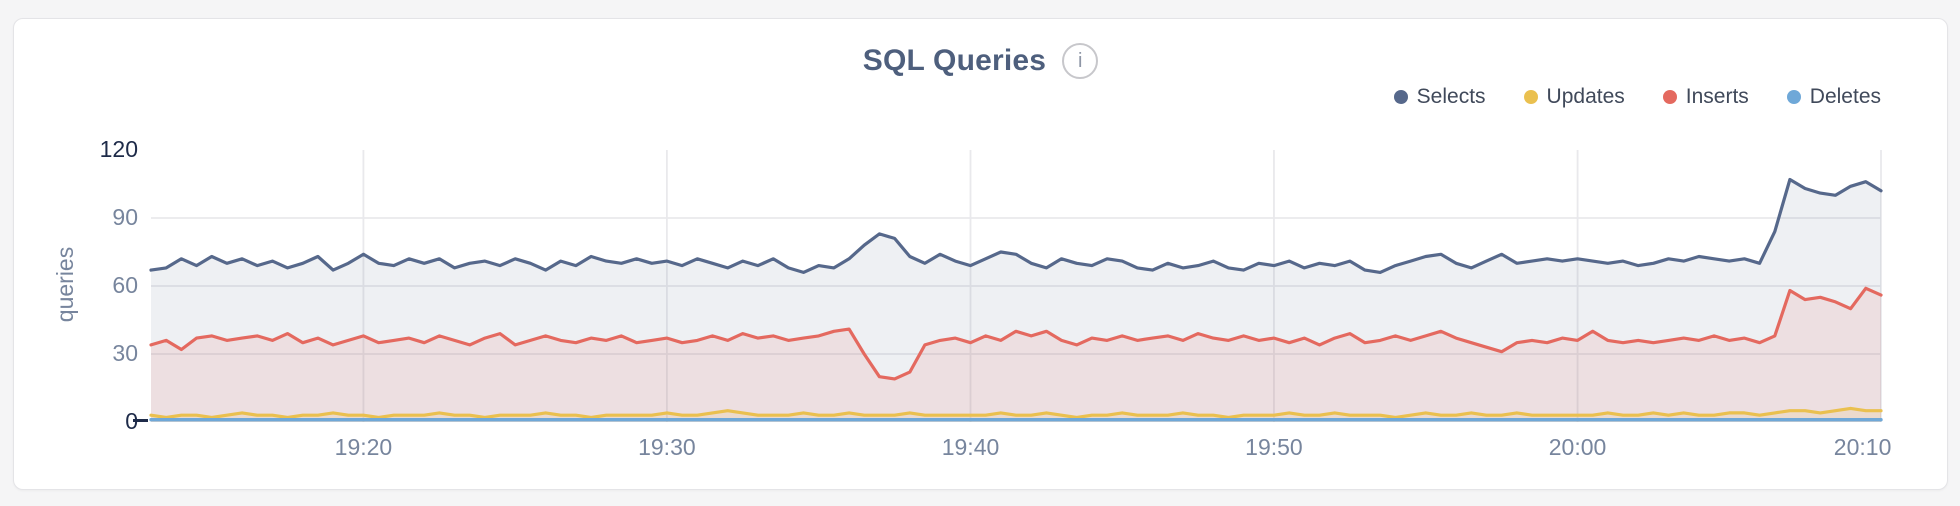  What do you see at coordinates (1400, 97) in the screenshot?
I see `legend-dot-selects` at bounding box center [1400, 97].